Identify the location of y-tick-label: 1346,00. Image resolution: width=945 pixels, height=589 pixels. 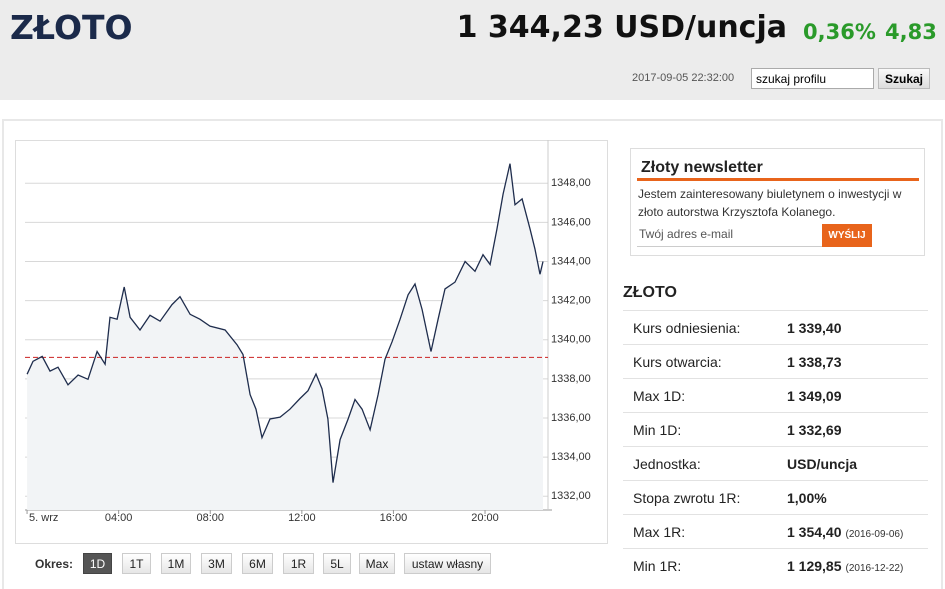
(571, 222).